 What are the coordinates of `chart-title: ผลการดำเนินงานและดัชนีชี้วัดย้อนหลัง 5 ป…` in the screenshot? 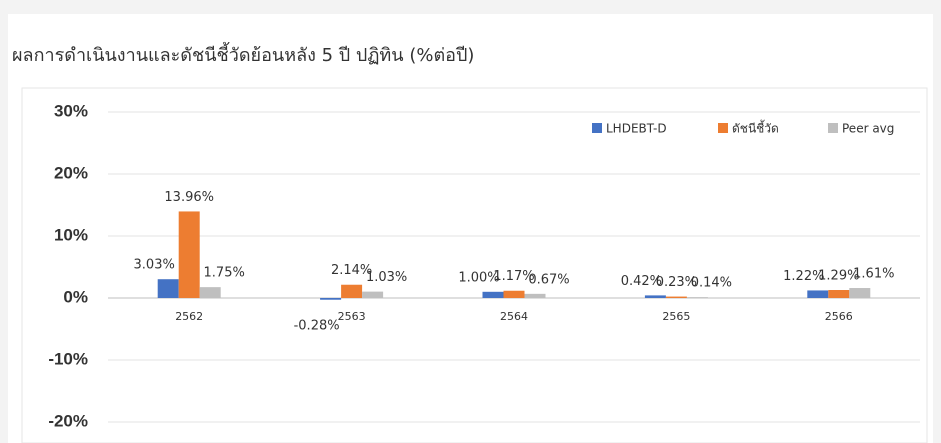 It's located at (243, 54).